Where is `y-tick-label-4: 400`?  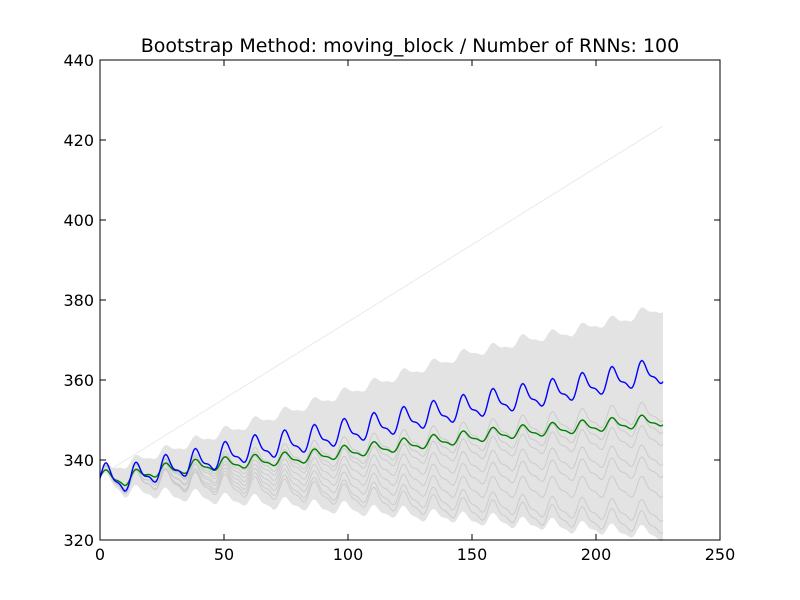 y-tick-label-4: 400 is located at coordinates (78, 220).